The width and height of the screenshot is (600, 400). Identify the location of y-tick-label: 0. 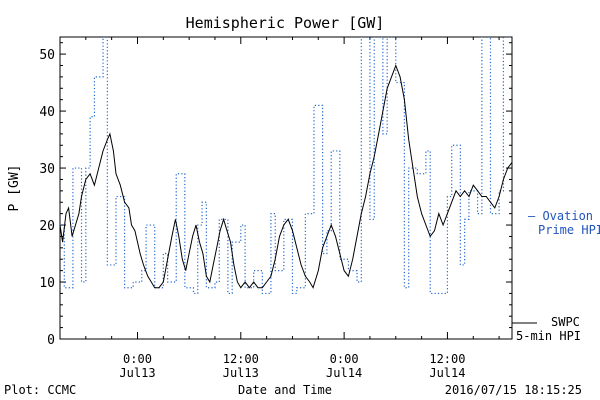
(51, 340).